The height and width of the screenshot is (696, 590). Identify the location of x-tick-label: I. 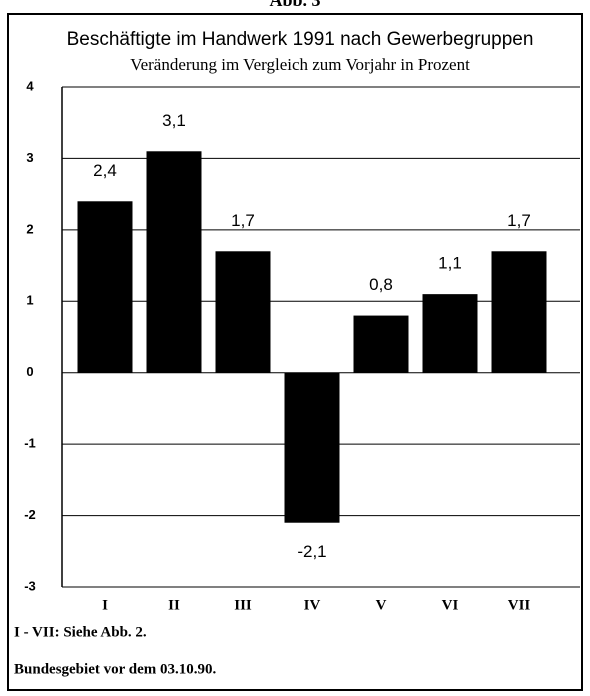
(105, 605).